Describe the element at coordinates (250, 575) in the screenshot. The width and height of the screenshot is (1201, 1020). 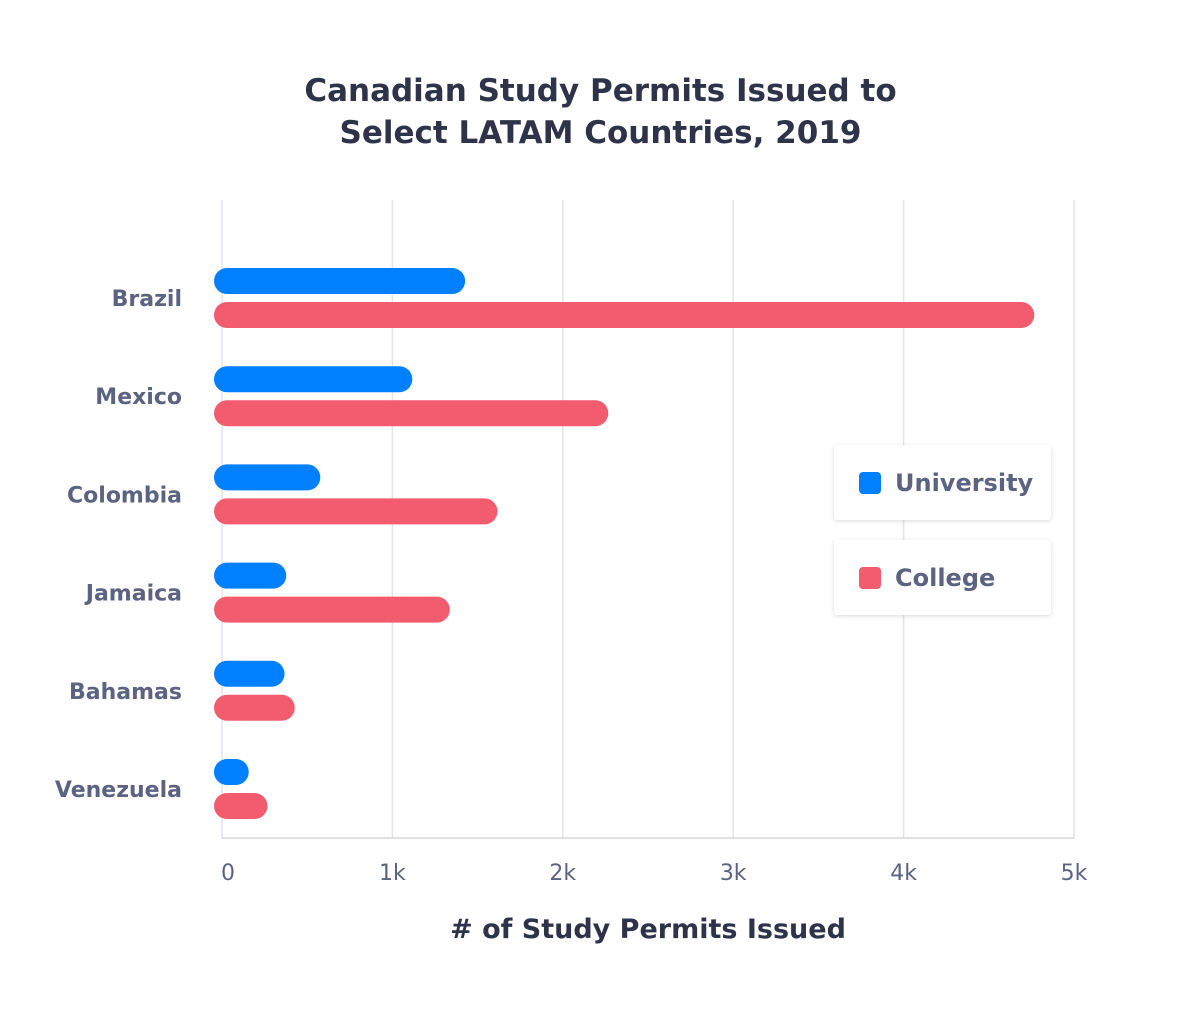
I see `bar-university-jamaica` at that location.